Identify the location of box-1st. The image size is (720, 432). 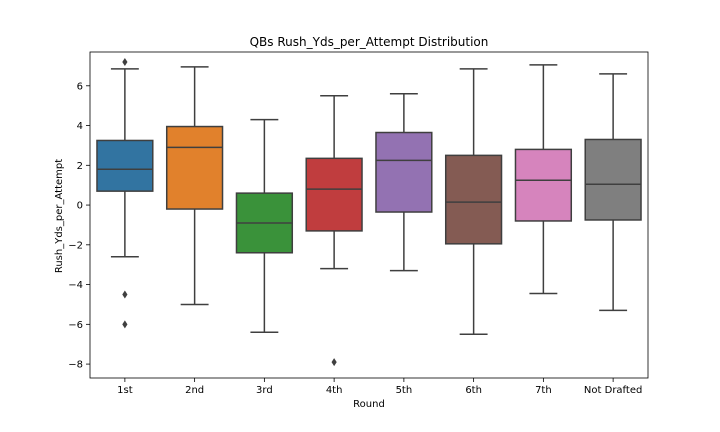
(125, 165).